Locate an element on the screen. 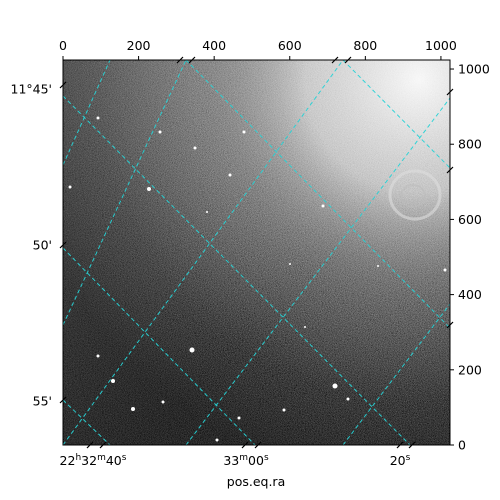 Image resolution: width=500 pixels, height=500 pixels. right-tick-label: 1000 is located at coordinates (474, 69).